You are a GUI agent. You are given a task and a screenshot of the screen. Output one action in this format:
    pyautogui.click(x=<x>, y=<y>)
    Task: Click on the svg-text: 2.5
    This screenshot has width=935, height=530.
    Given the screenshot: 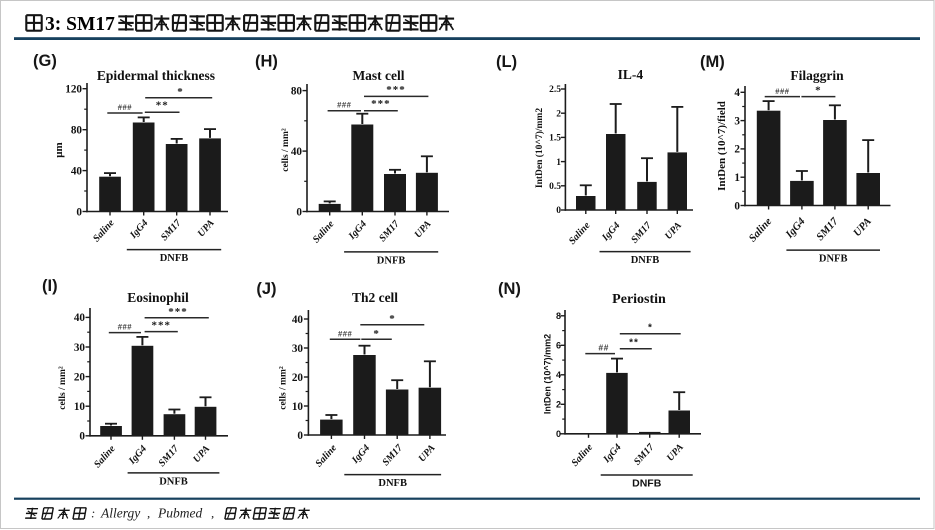 What is the action you would take?
    pyautogui.click(x=555, y=90)
    